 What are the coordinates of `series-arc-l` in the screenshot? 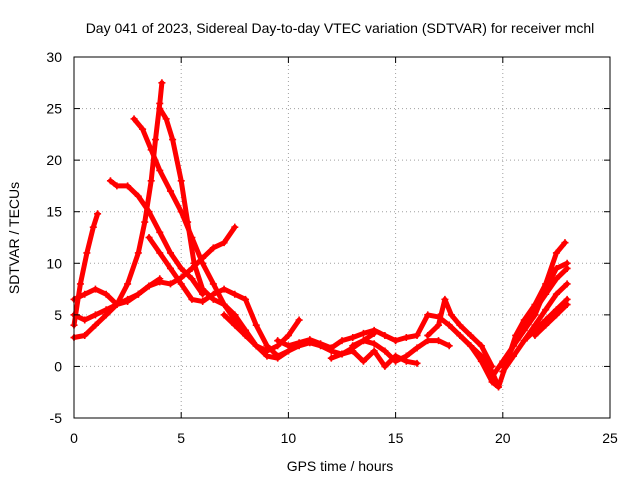 It's located at (401, 351).